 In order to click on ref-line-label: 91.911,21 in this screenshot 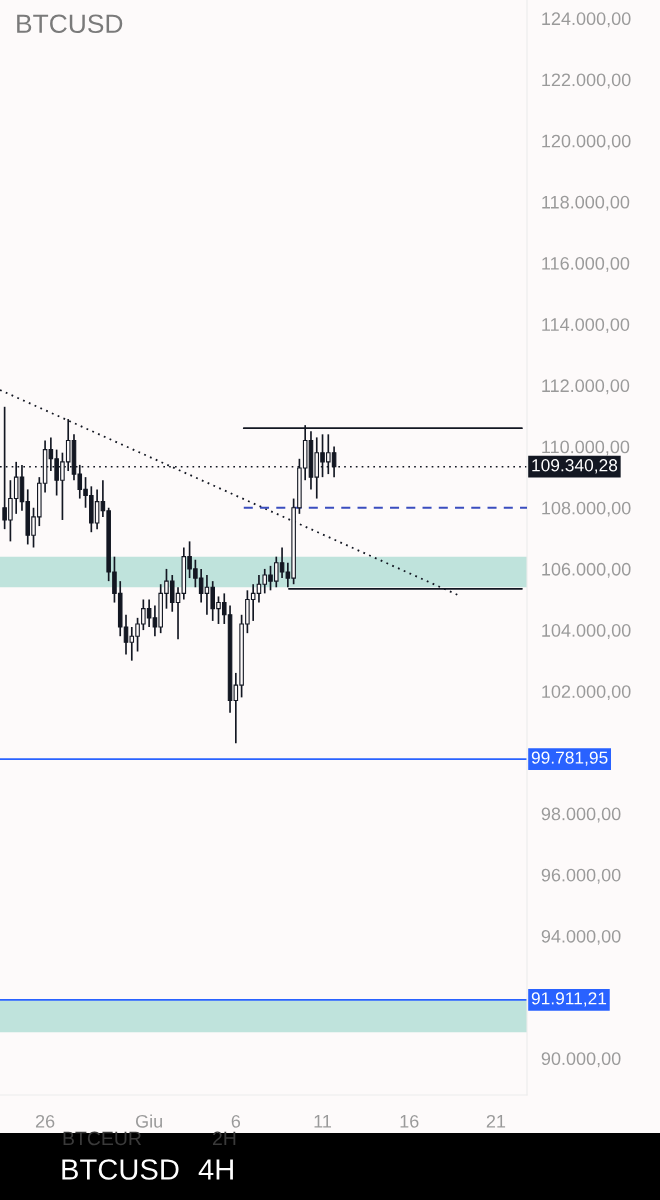, I will do `click(569, 999)`.